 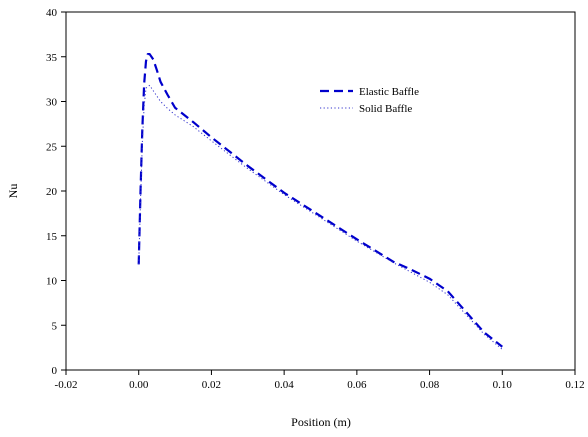 What do you see at coordinates (503, 385) in the screenshot?
I see `x-tick-label: 0.10` at bounding box center [503, 385].